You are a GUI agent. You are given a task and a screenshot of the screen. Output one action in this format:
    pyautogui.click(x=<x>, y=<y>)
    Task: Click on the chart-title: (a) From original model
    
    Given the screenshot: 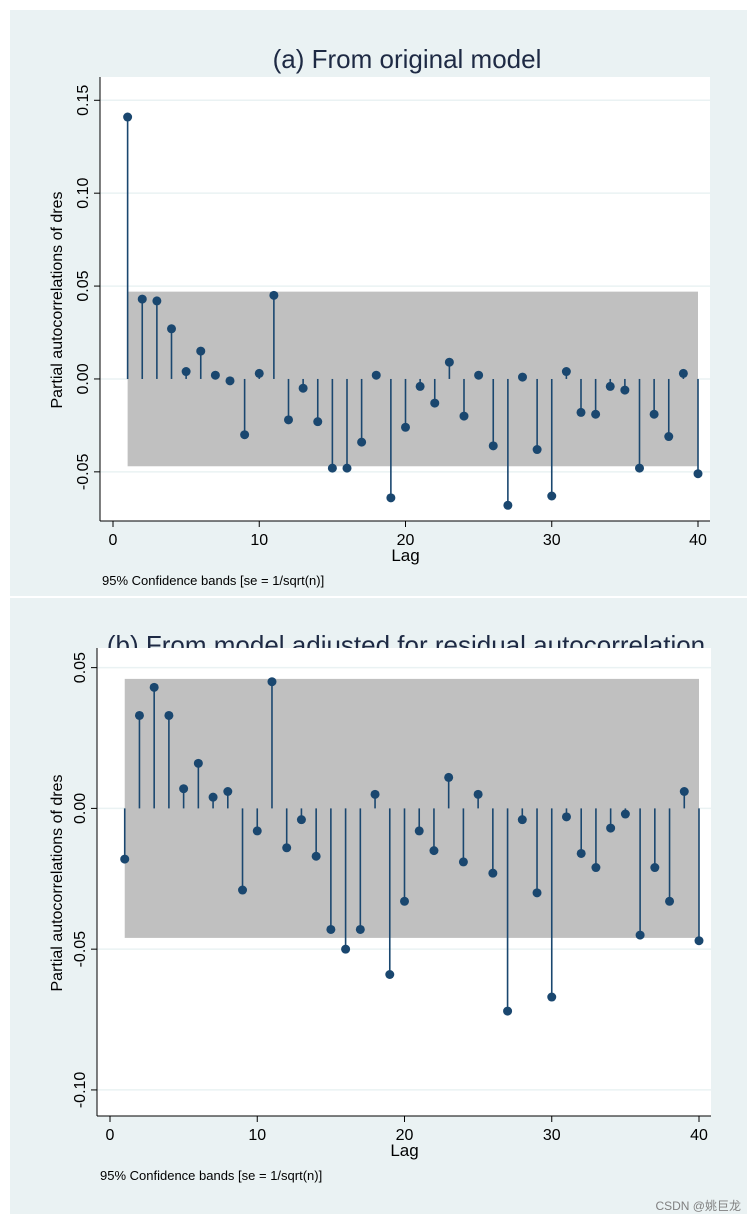 What is the action you would take?
    pyautogui.click(x=407, y=59)
    